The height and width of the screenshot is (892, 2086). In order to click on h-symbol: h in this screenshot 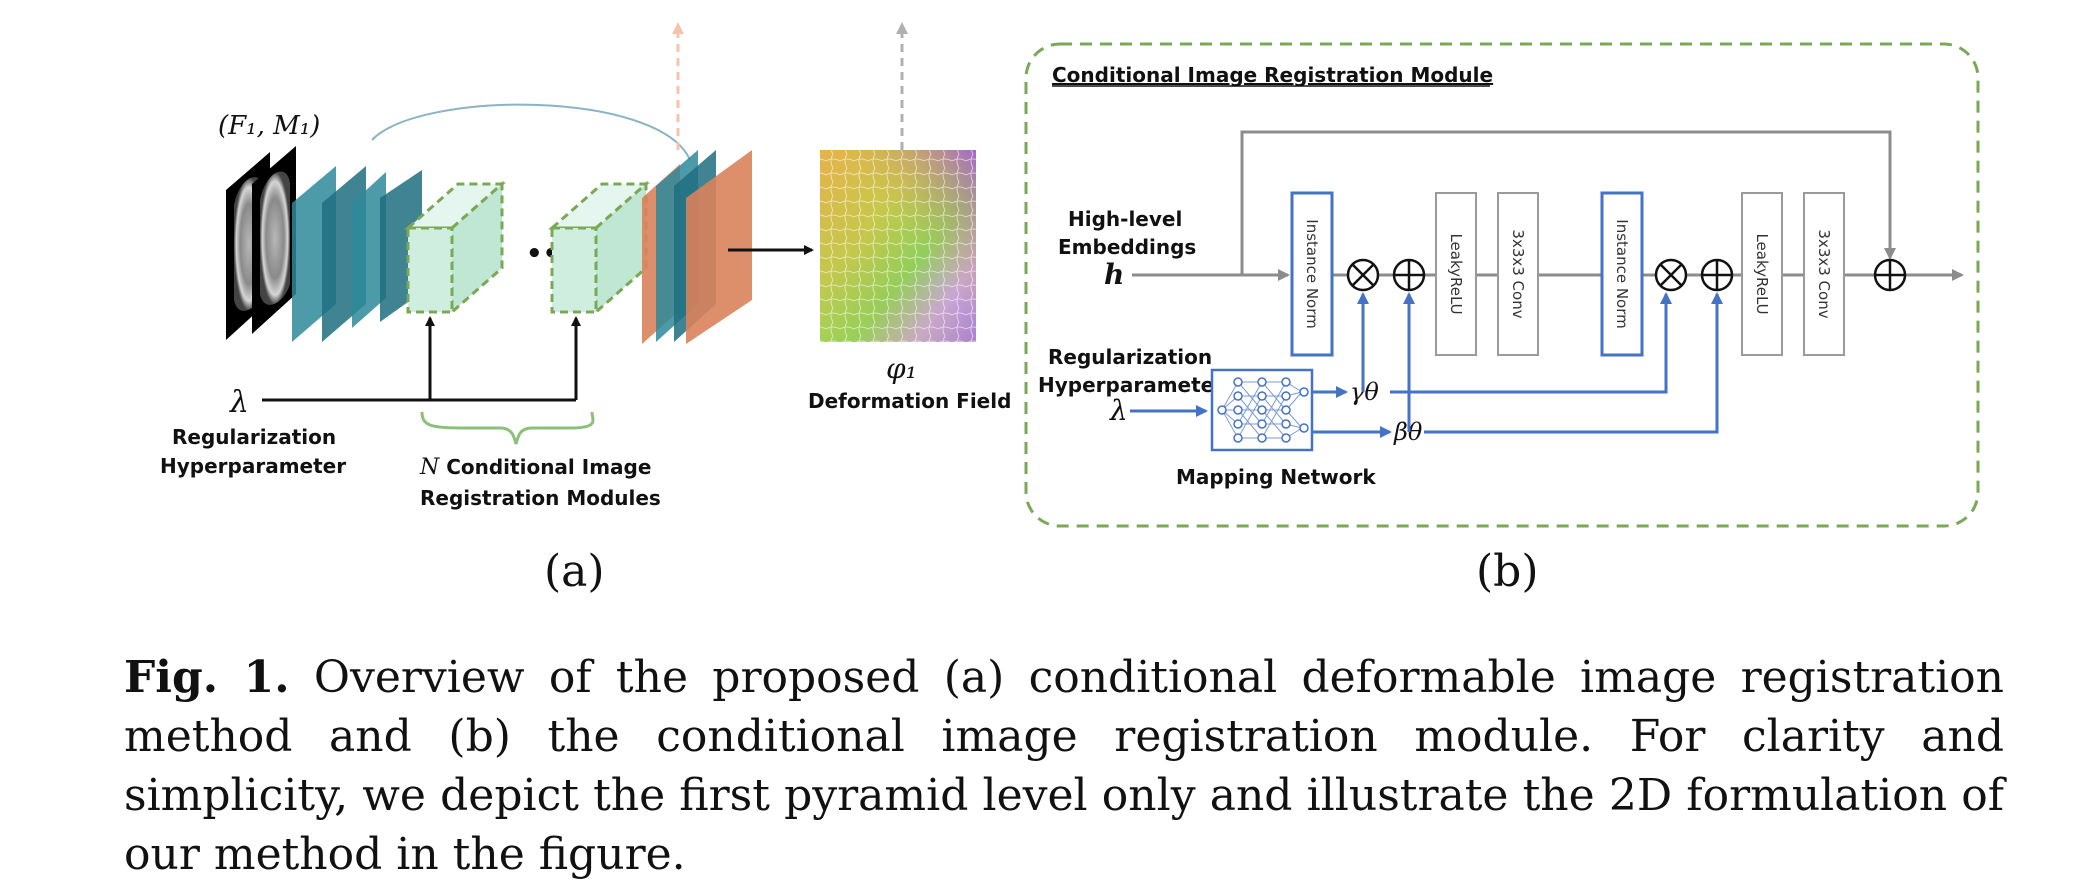, I will do `click(1114, 274)`.